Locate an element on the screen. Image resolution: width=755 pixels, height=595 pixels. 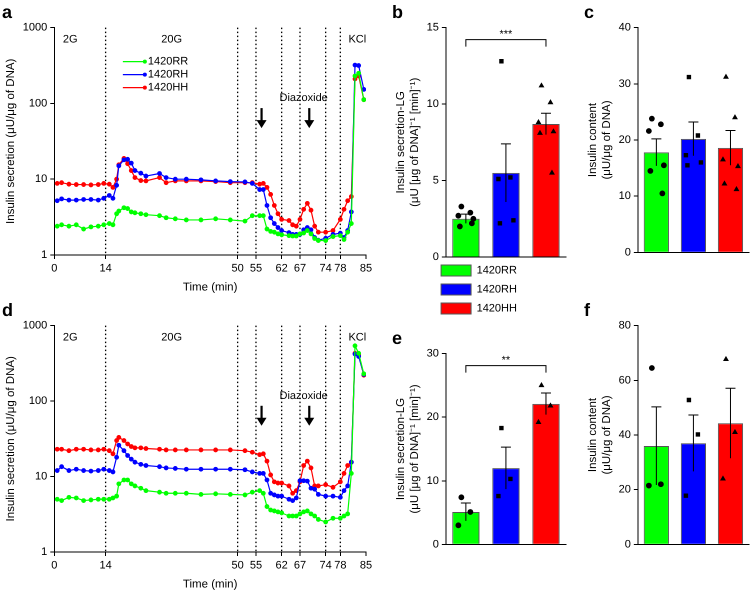
chart-title: e is located at coordinates (397, 338).